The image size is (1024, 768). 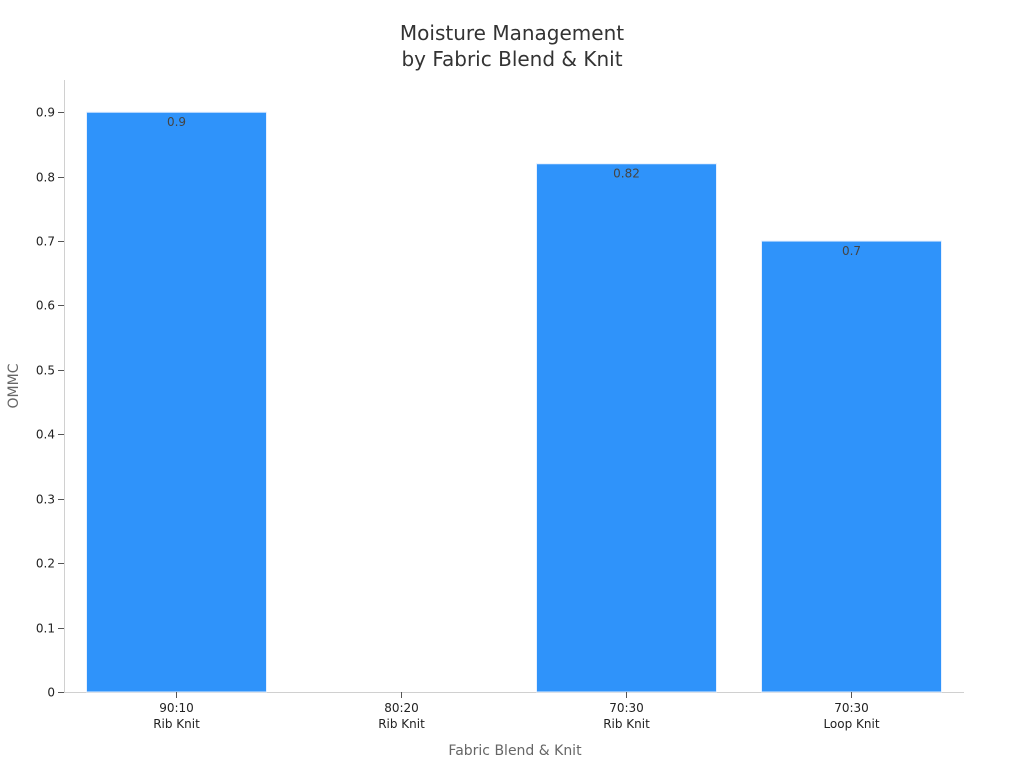 What do you see at coordinates (851, 724) in the screenshot?
I see `x-tick-label: Loop Knit` at bounding box center [851, 724].